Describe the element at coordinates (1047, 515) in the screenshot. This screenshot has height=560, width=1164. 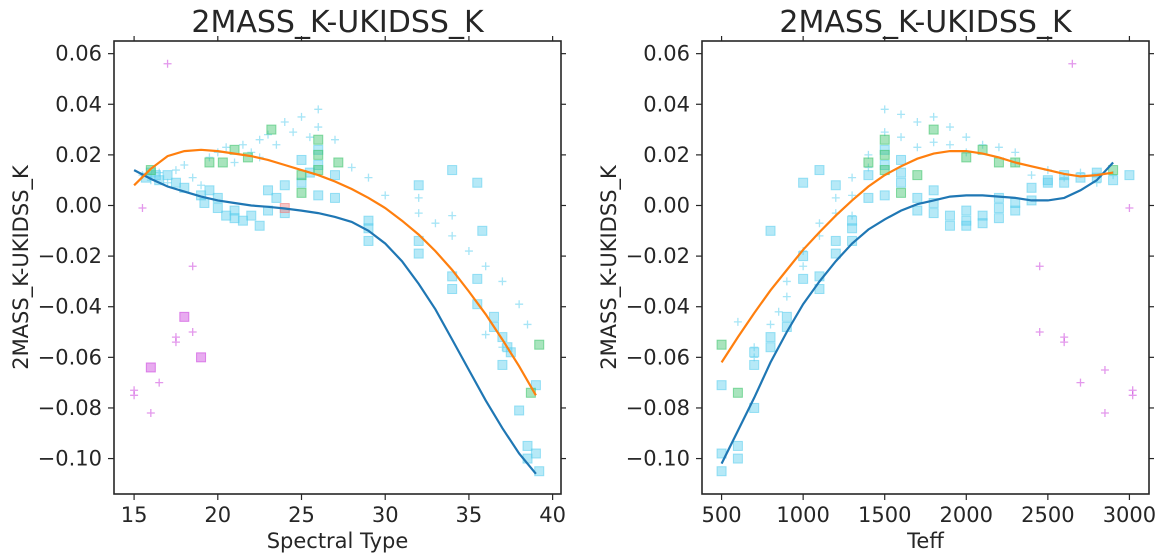
I see `x-tick-label: 2500` at that location.